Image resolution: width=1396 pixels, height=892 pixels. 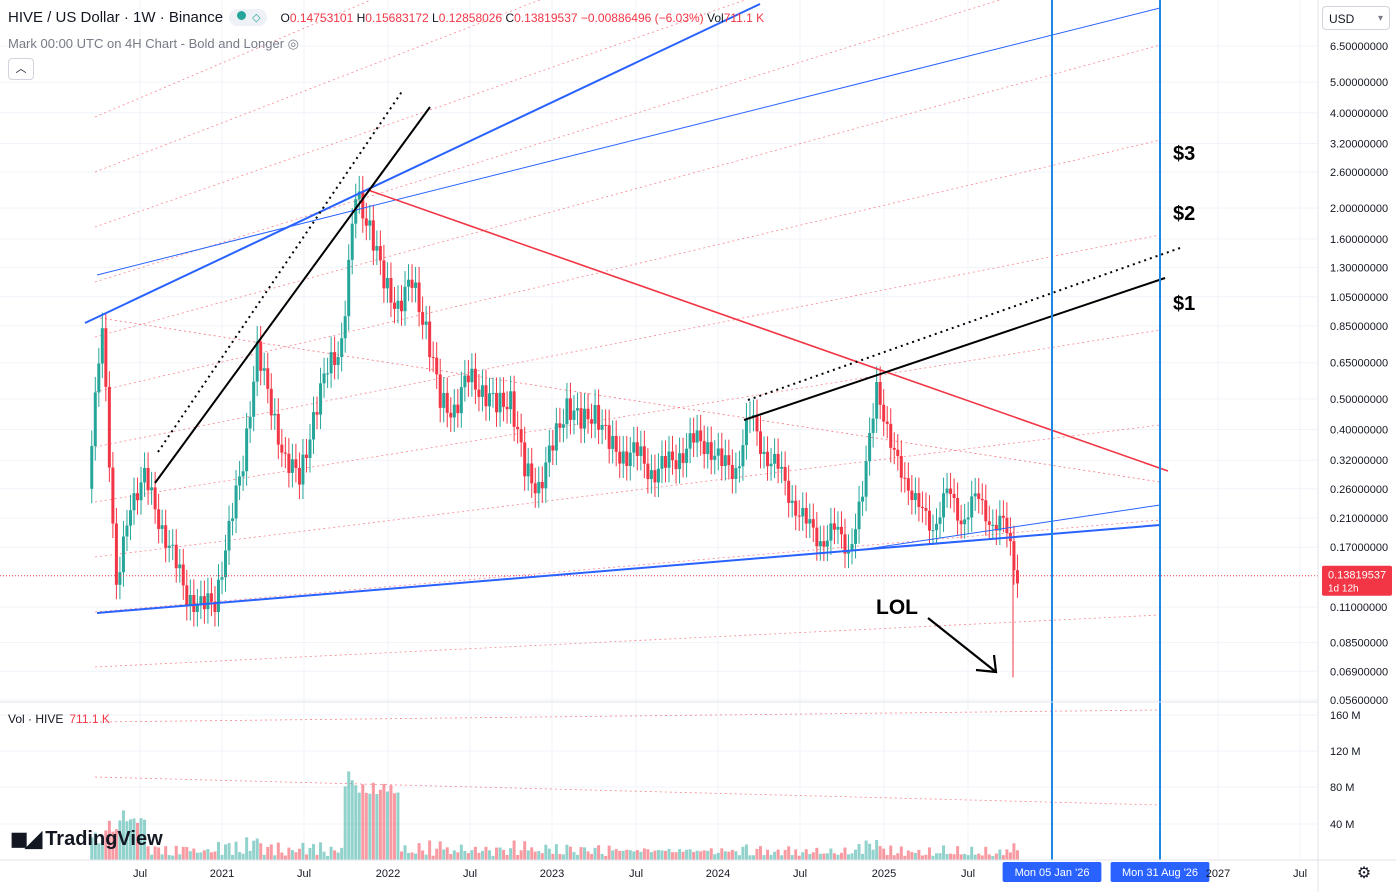 I want to click on price-axis-label: 0.26000000, so click(x=1359, y=490).